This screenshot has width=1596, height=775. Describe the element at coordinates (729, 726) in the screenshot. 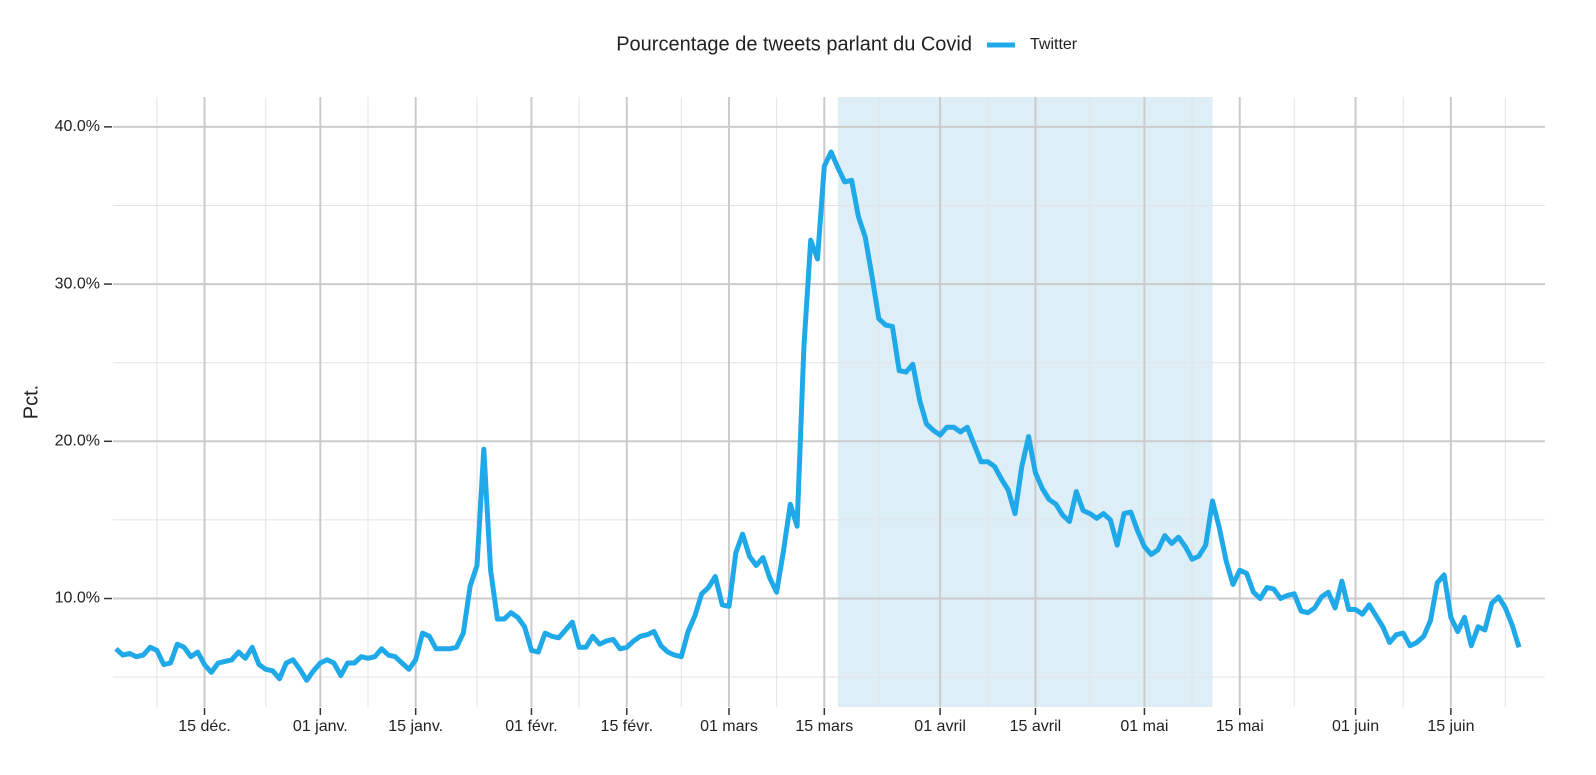

I see `x-tick-label: 01 mars` at that location.